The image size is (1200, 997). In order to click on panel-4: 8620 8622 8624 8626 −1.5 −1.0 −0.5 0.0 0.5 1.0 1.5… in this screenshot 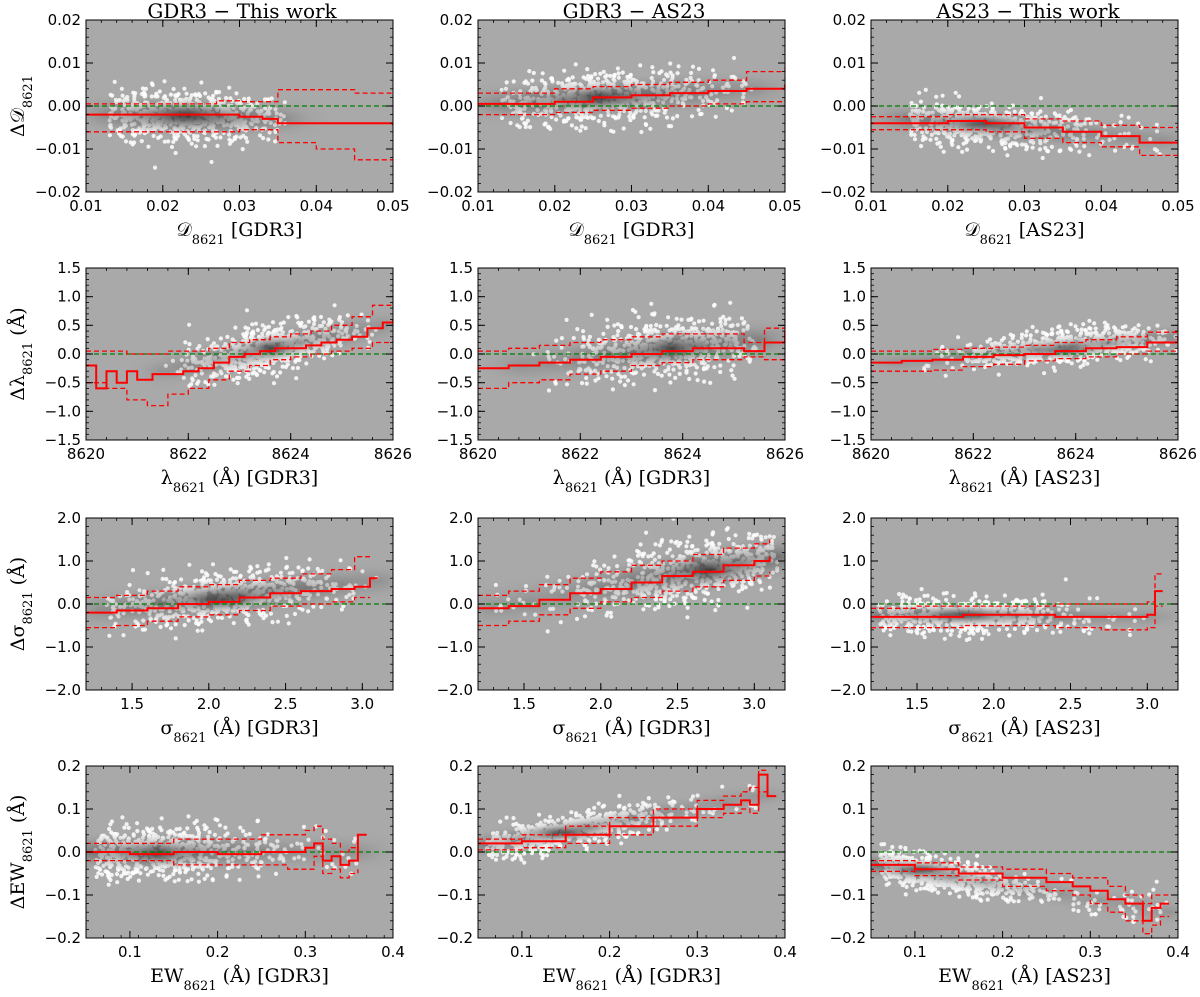, I will do `click(210, 377)`.